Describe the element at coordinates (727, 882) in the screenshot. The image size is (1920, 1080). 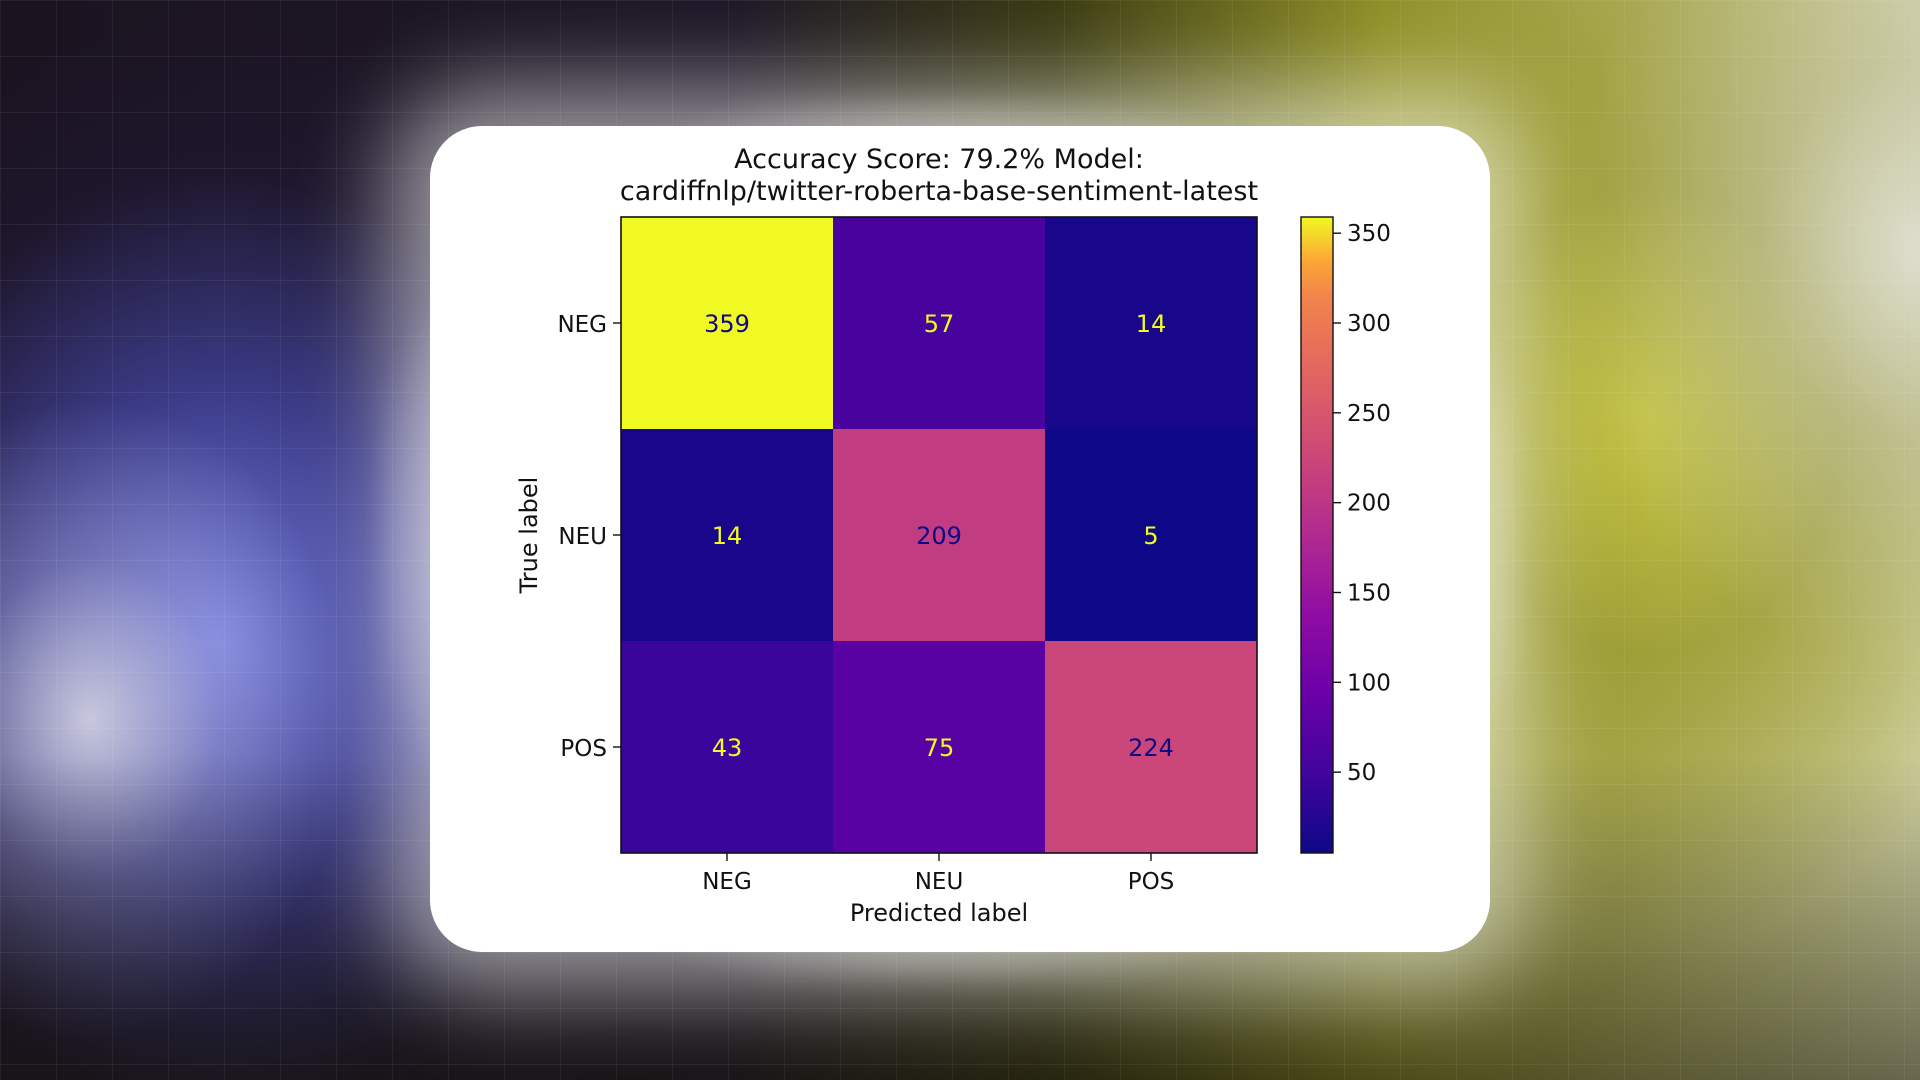
I see `x-tick-label: NEG` at that location.